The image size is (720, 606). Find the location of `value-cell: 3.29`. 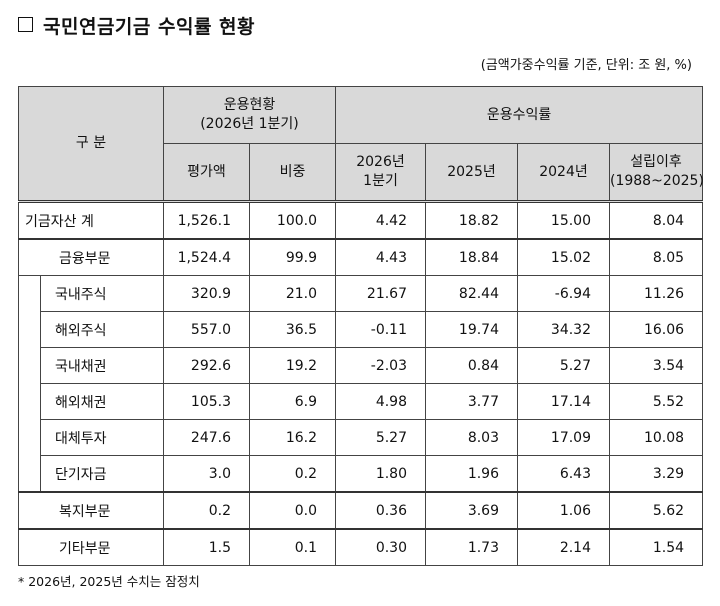

value-cell: 3.29 is located at coordinates (656, 474).